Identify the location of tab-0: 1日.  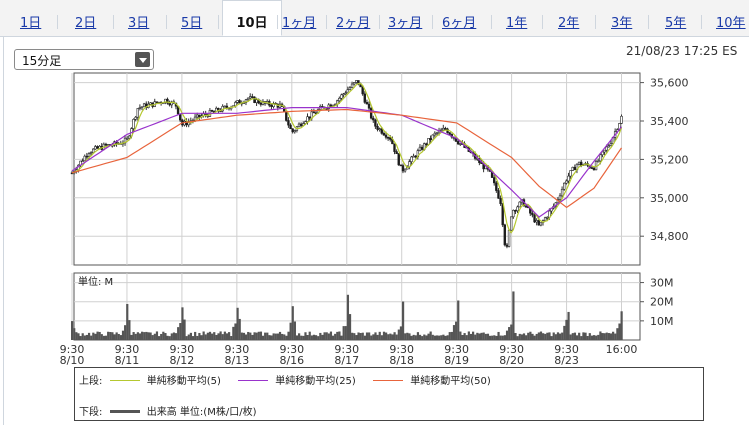
(31, 23).